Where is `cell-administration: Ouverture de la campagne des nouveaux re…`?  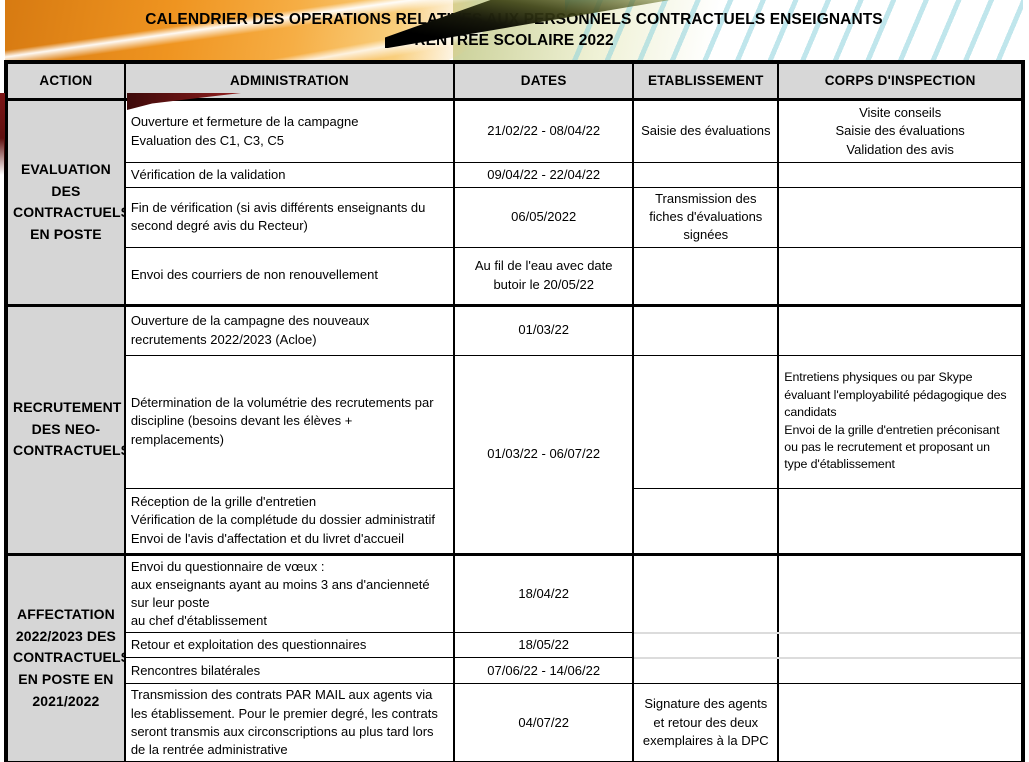
cell-administration: Ouverture de la campagne des nouveaux re… is located at coordinates (289, 329).